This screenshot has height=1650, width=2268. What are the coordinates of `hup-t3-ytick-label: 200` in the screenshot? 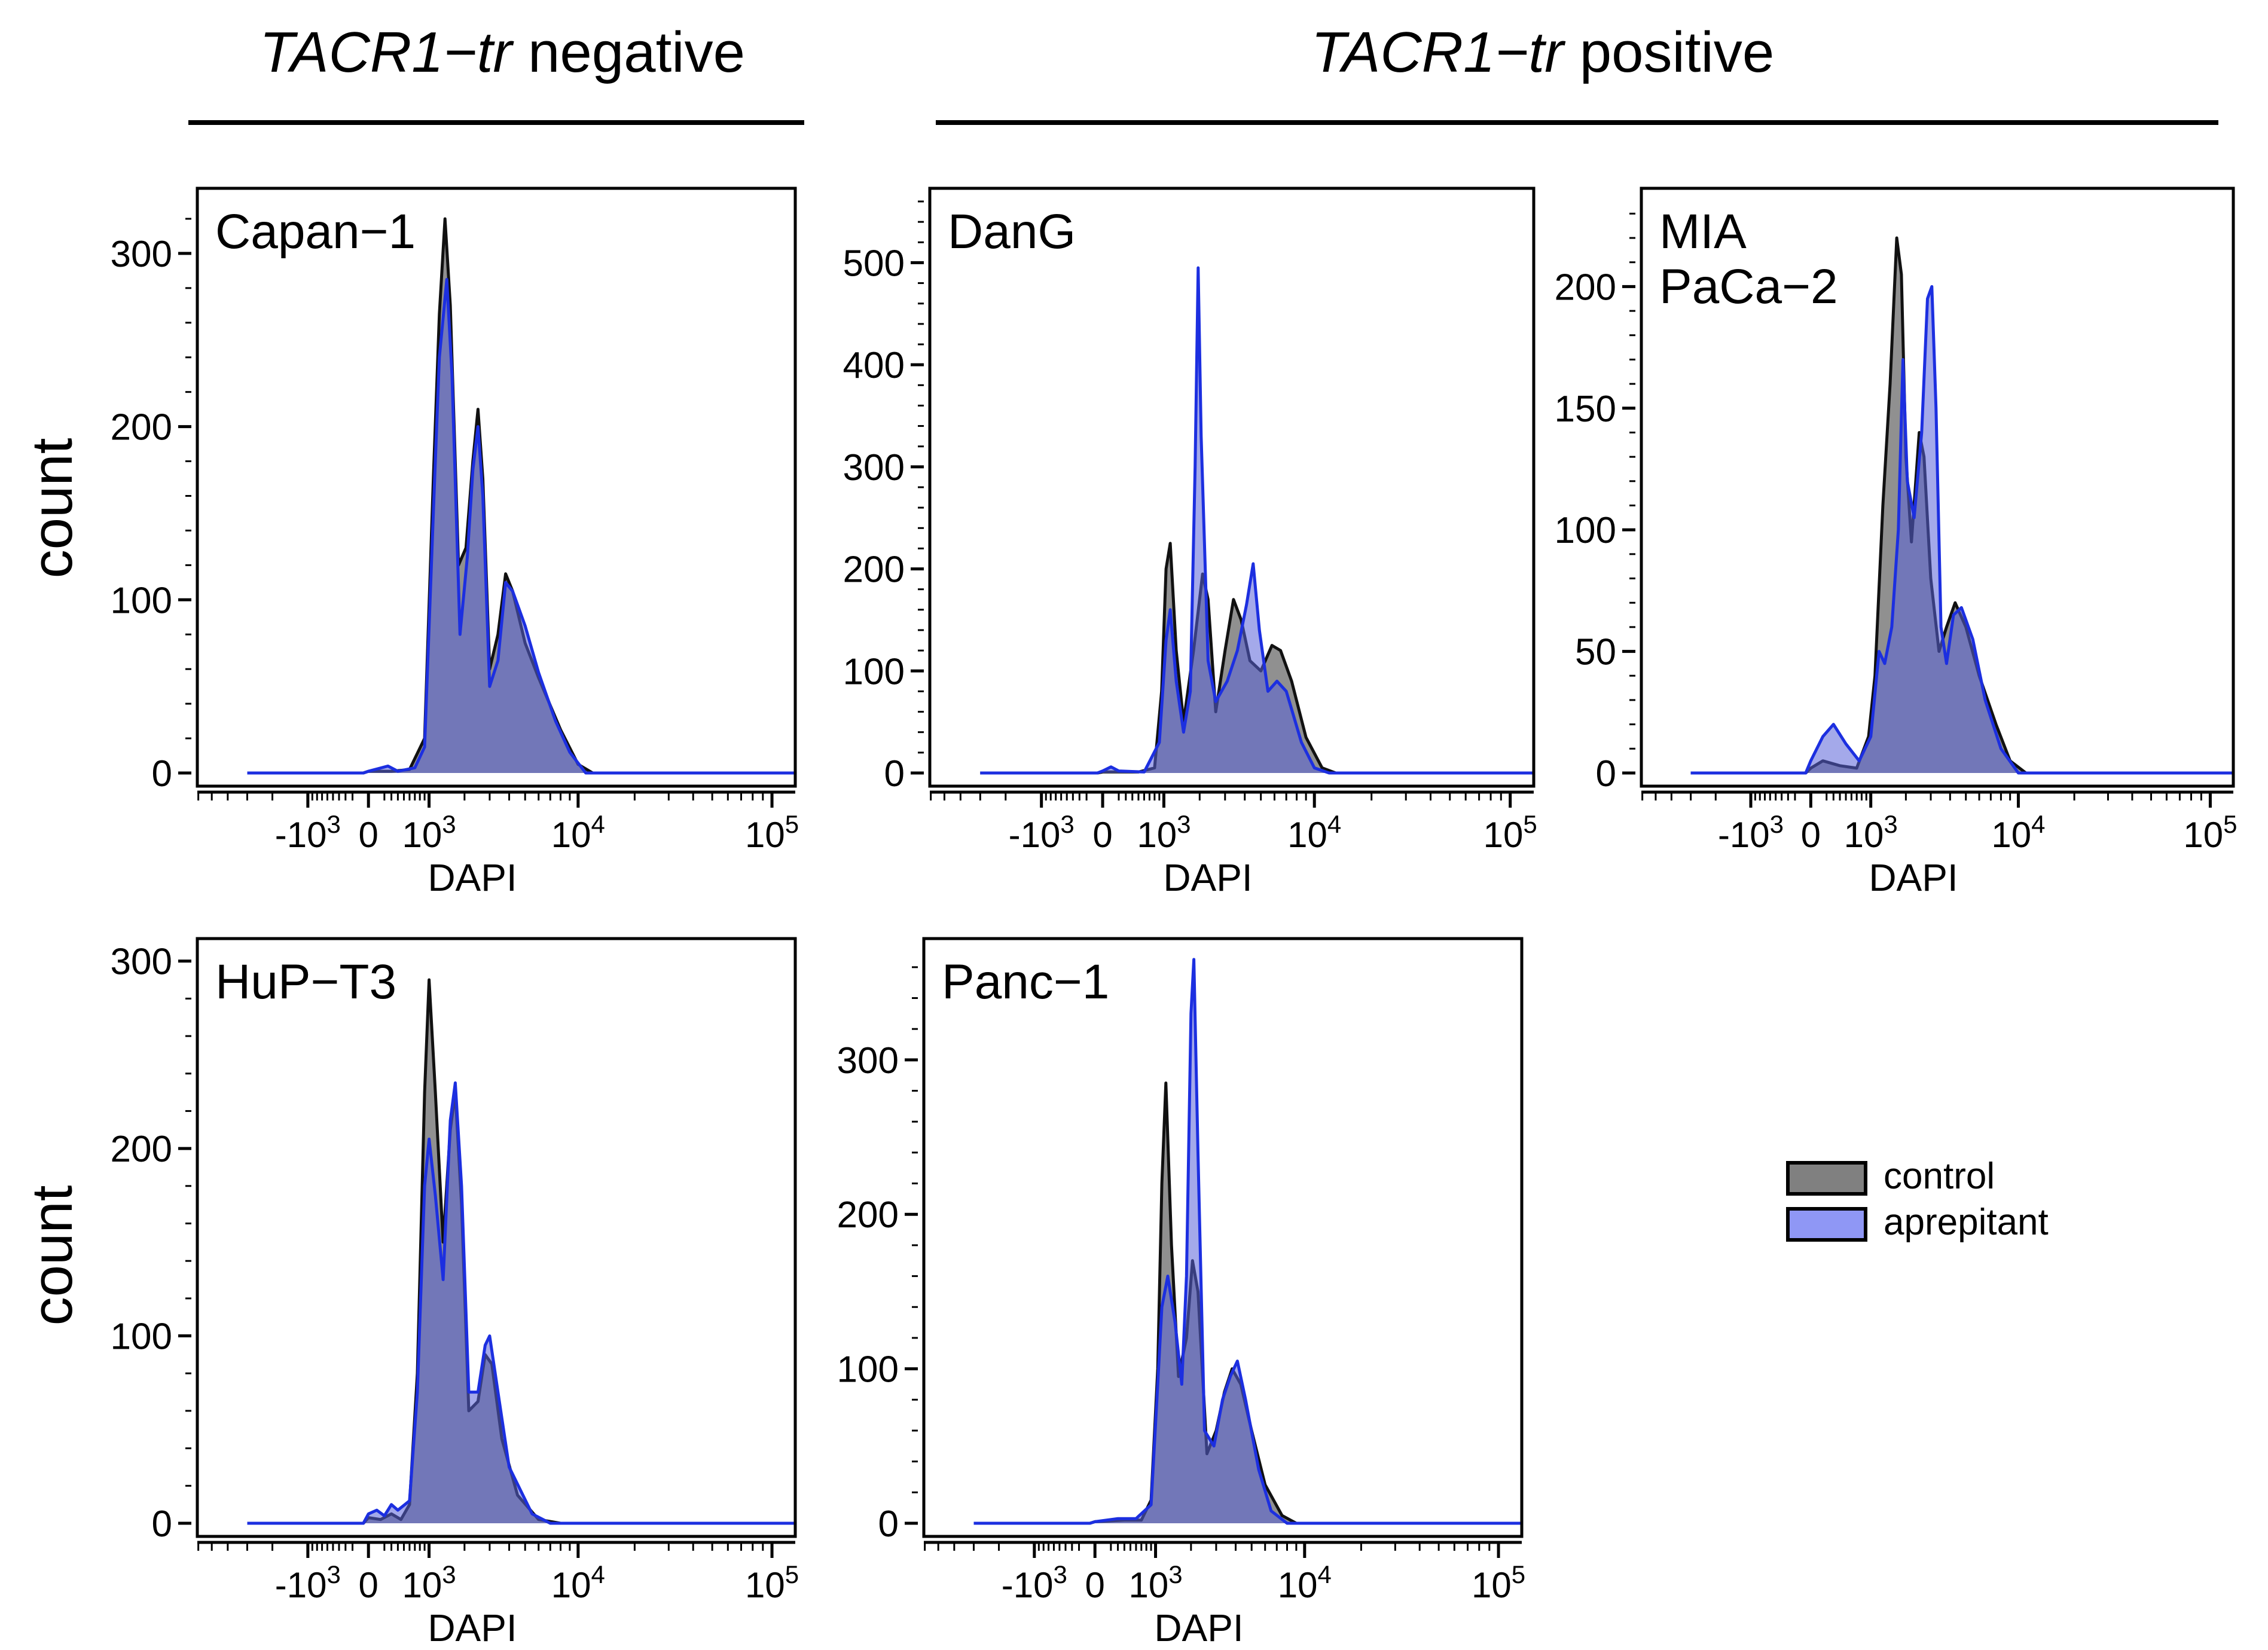 It's located at (141, 1149).